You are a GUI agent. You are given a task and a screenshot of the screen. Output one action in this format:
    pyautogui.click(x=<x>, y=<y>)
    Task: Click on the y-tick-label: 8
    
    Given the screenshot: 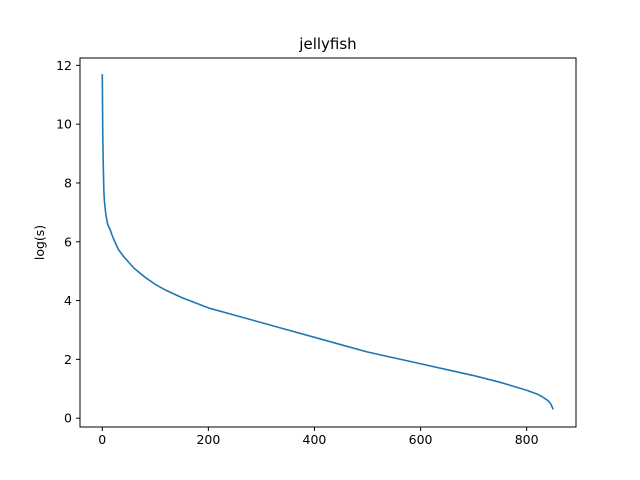 What is the action you would take?
    pyautogui.click(x=68, y=182)
    